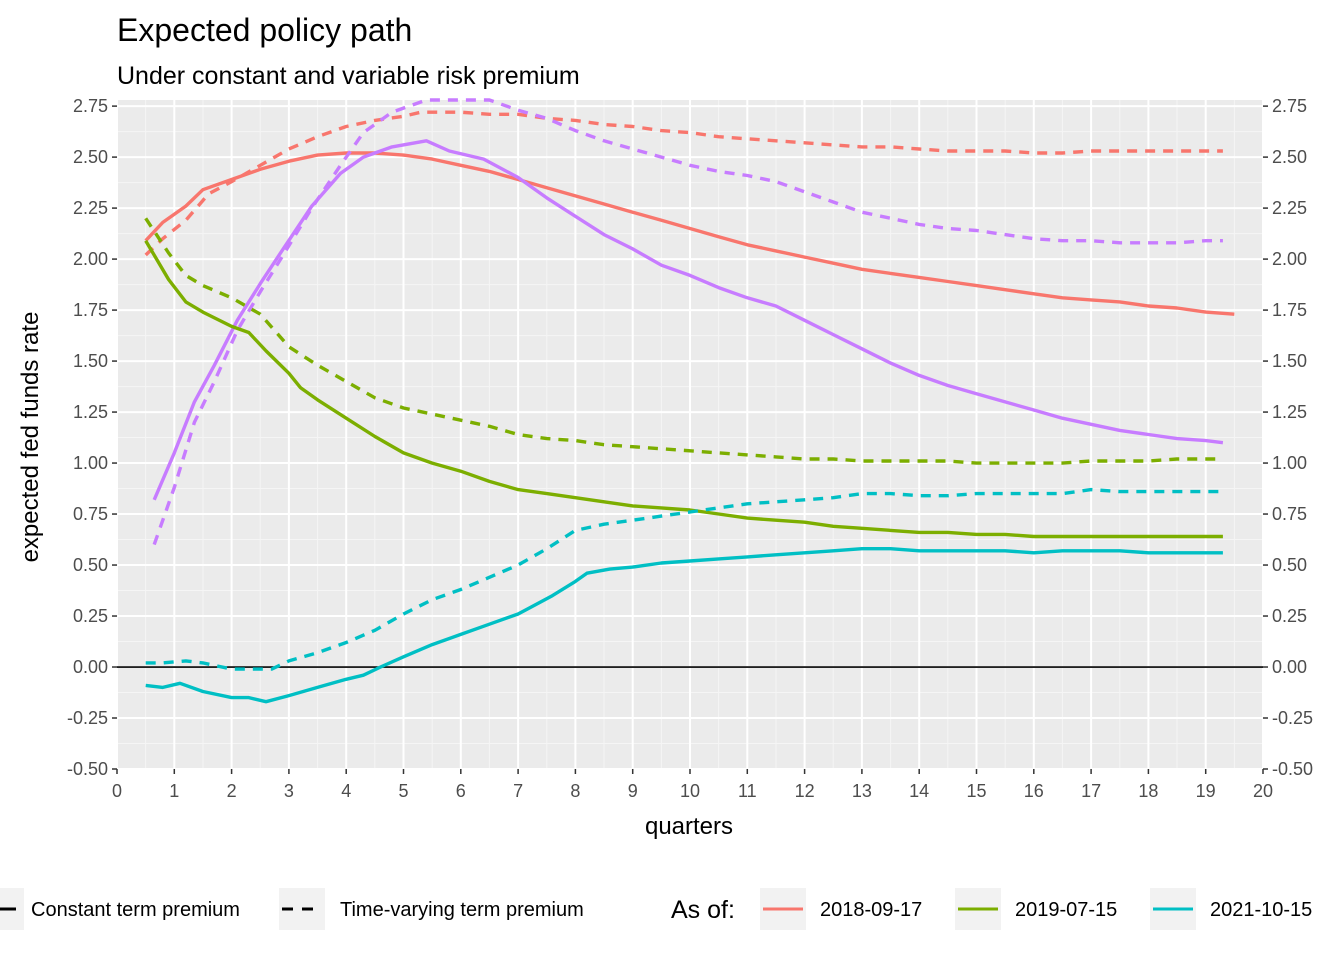  Describe the element at coordinates (90, 208) in the screenshot. I see `y-tick-label: 2.25` at that location.